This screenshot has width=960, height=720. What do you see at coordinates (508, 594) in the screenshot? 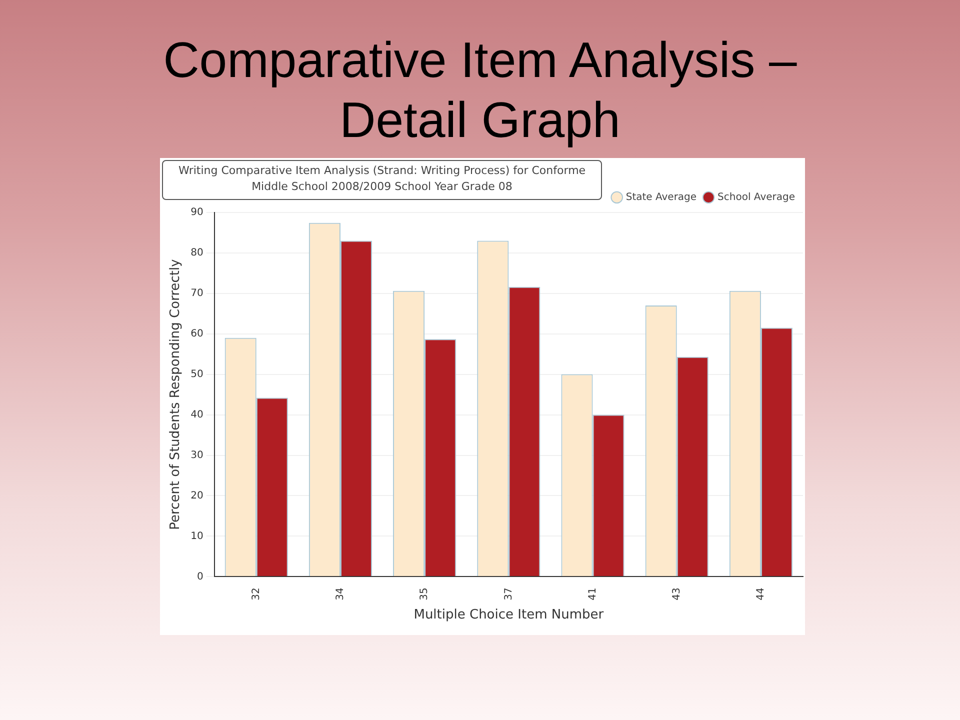
I see `x-tick-label: 37` at bounding box center [508, 594].